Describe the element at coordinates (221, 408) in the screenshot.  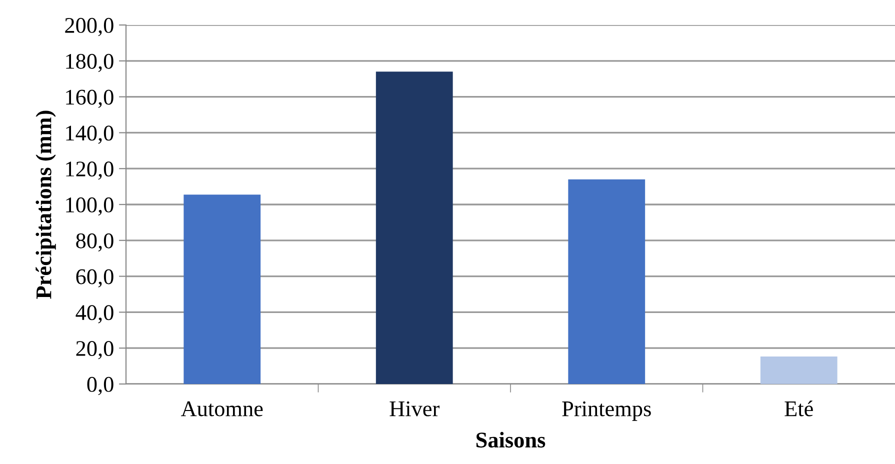
I see `x-tick-label: Automne` at that location.